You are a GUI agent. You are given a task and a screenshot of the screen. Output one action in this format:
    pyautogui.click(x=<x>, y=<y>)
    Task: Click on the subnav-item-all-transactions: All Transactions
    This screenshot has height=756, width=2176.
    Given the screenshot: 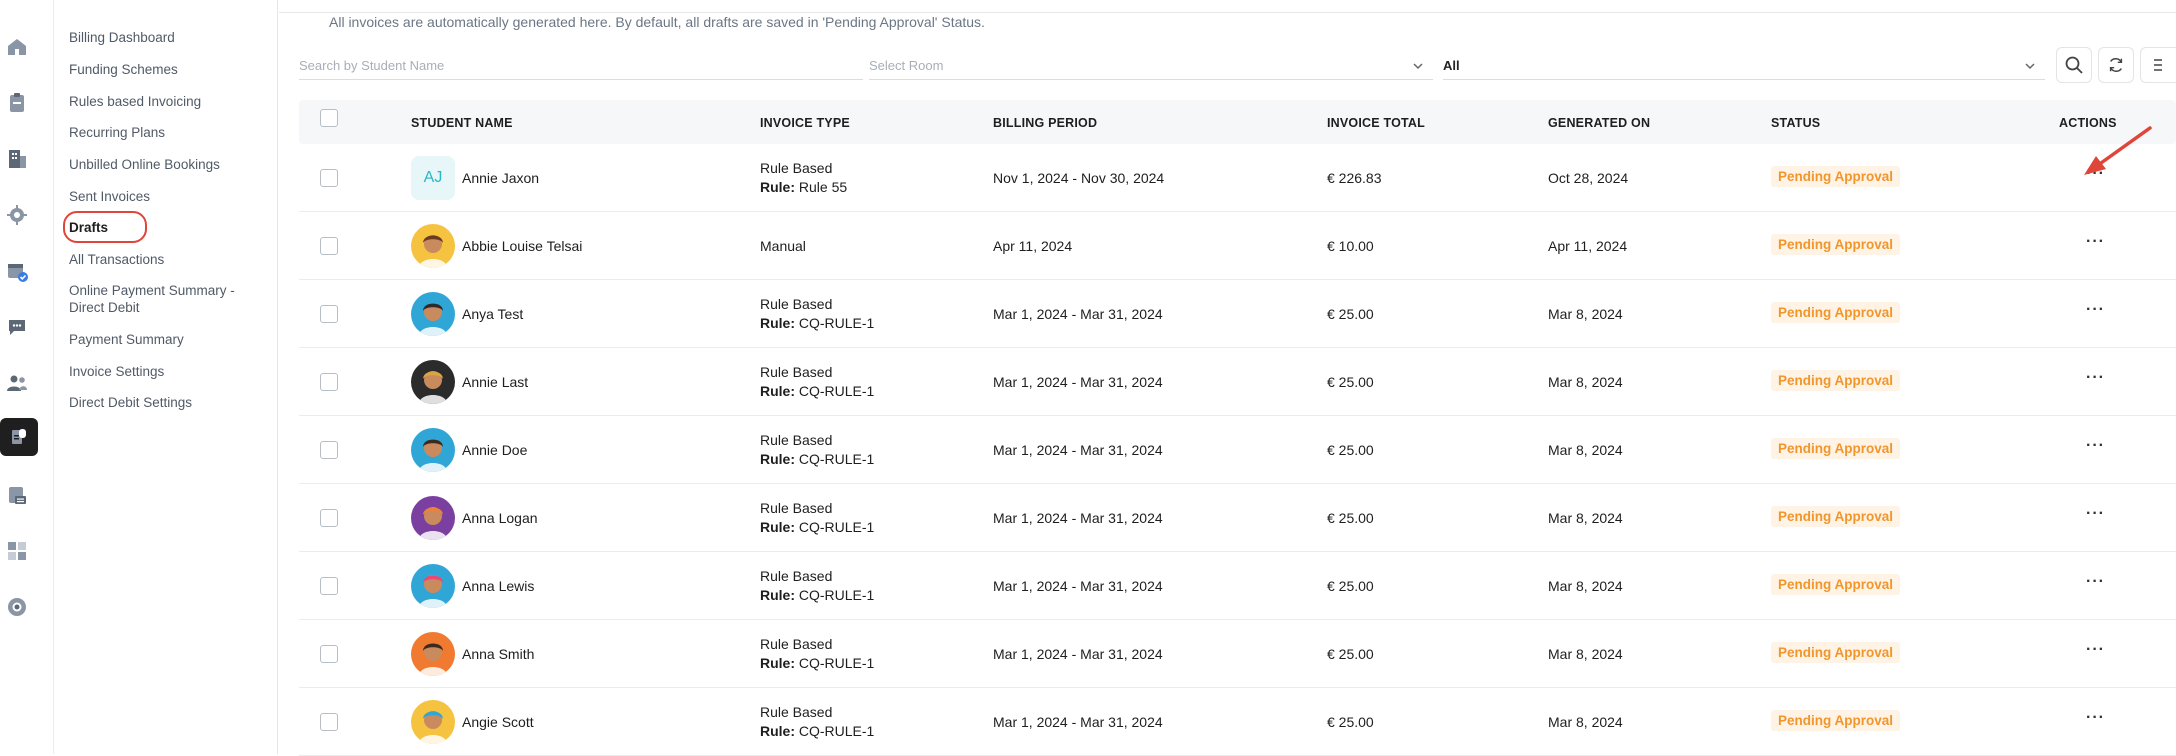 What is the action you would take?
    pyautogui.click(x=117, y=259)
    